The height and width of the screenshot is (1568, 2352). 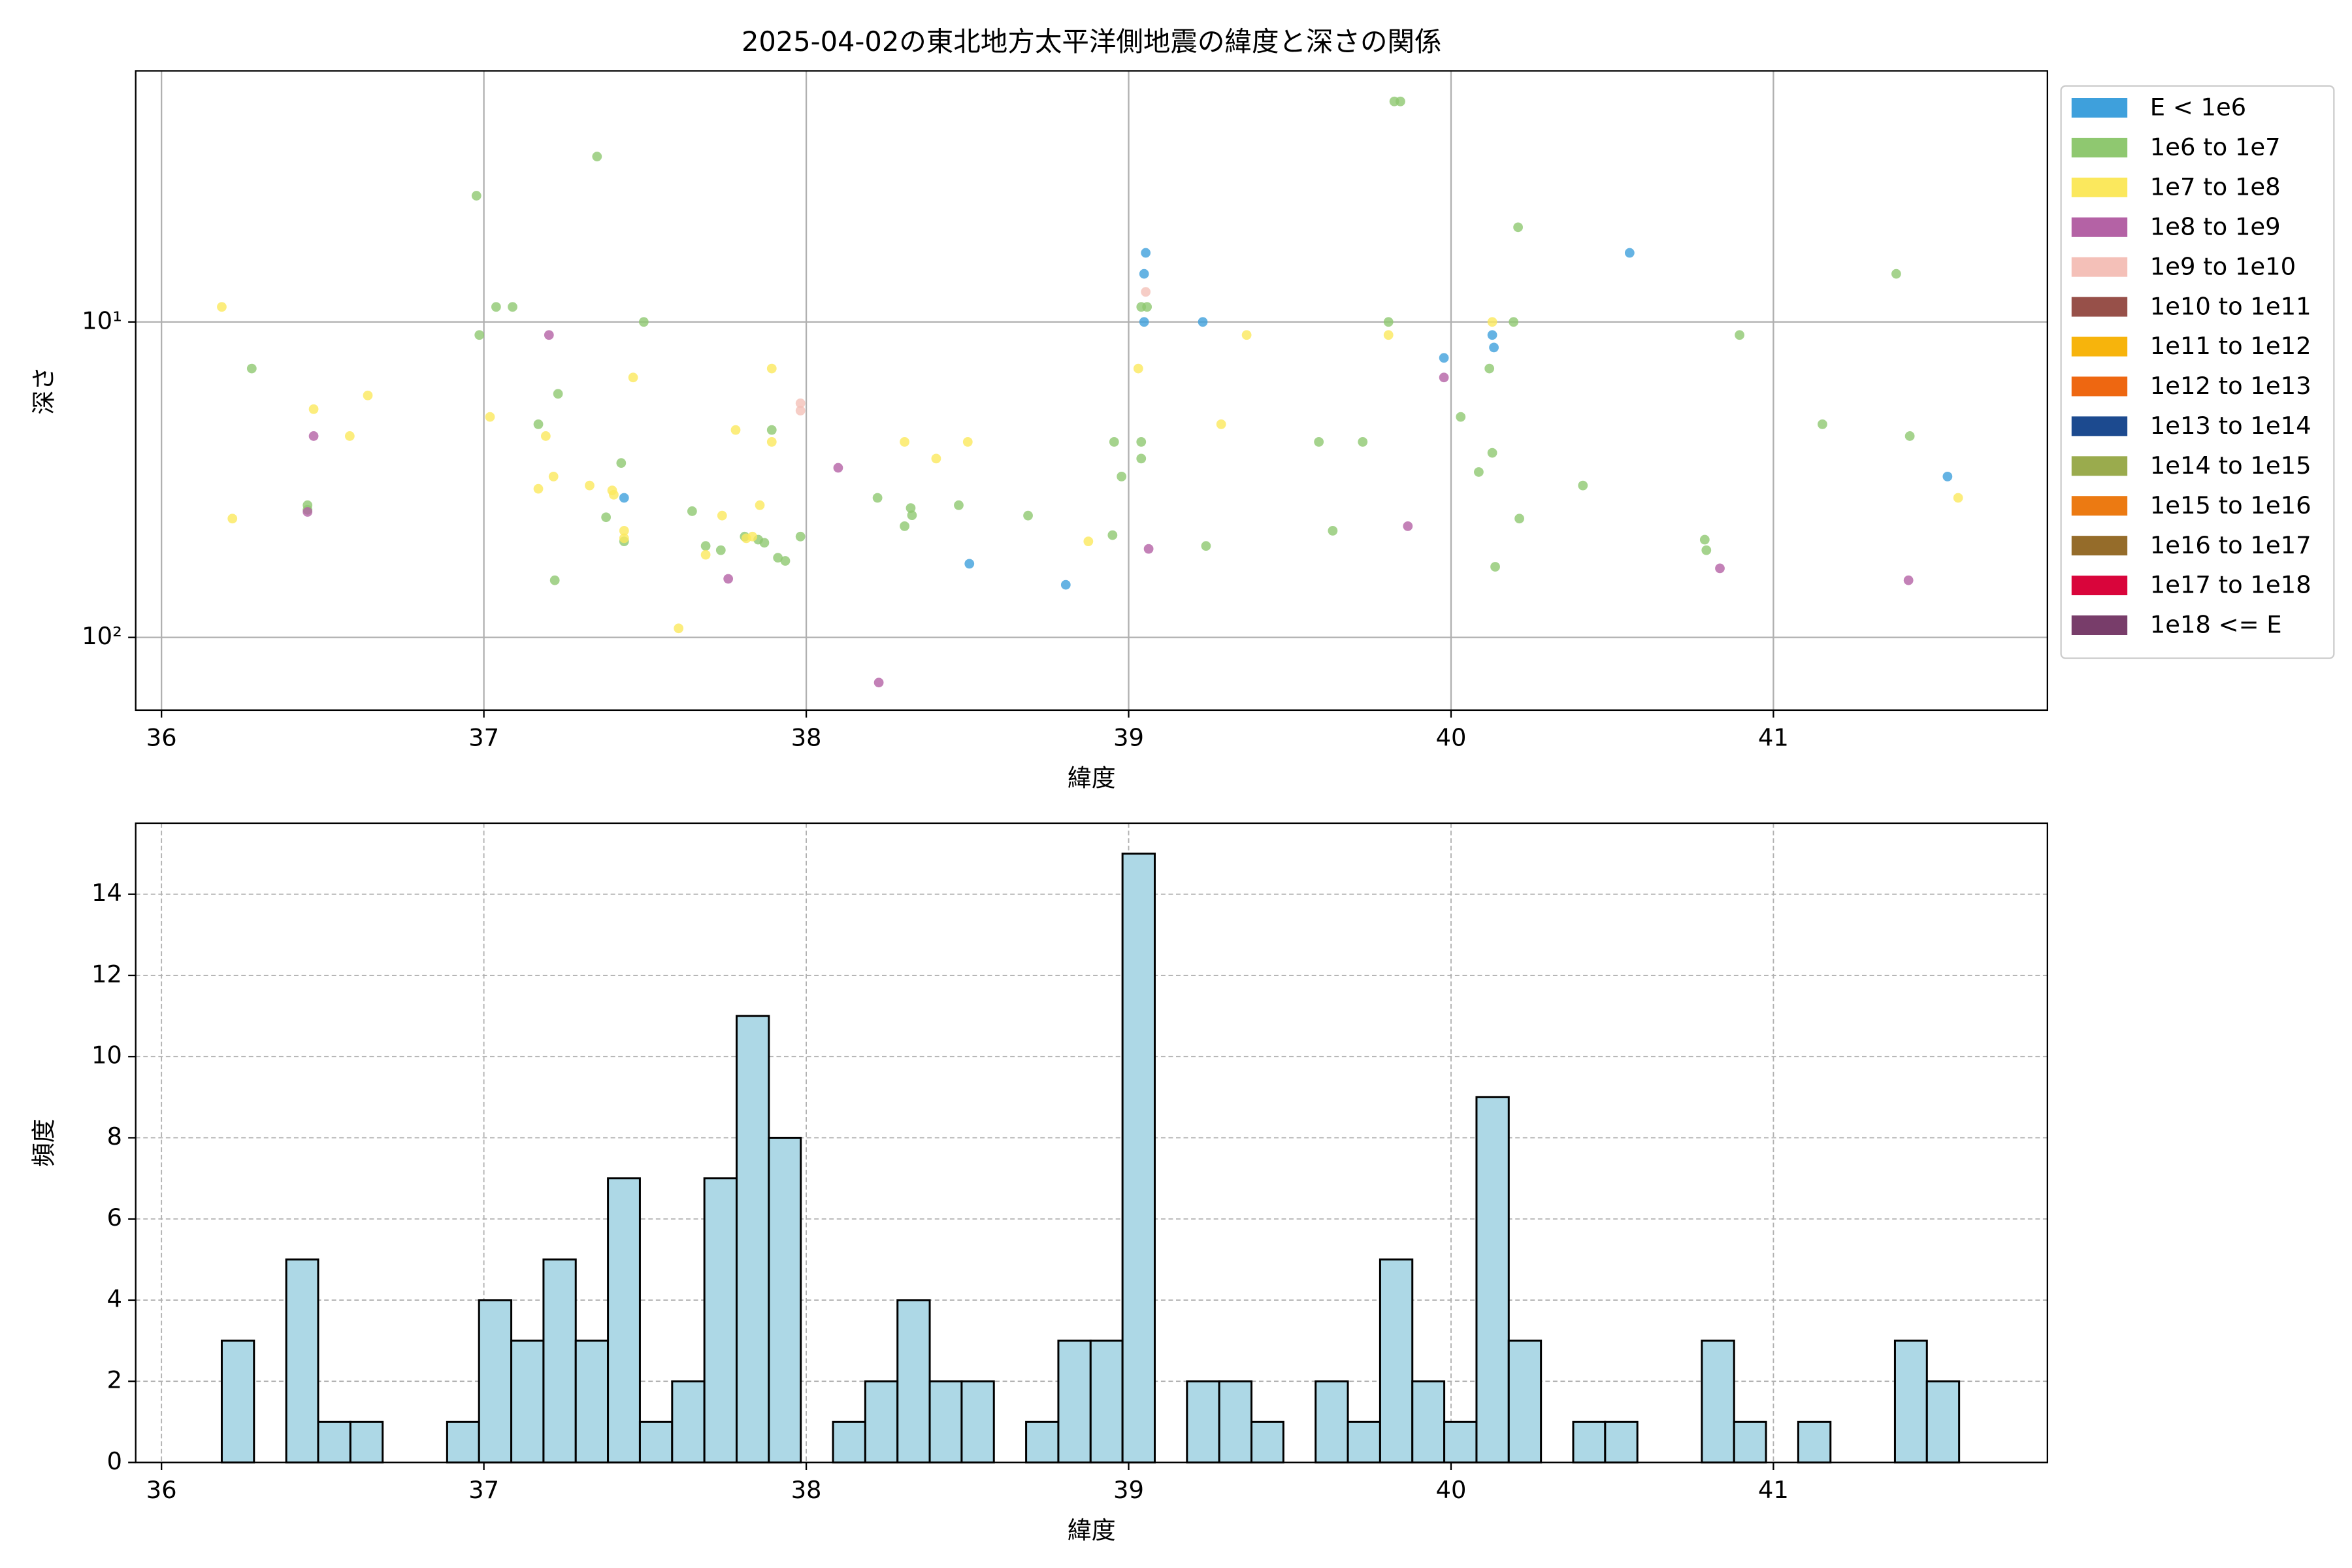 I want to click on legend-label: 1e16 to 1e17, so click(x=2230, y=545).